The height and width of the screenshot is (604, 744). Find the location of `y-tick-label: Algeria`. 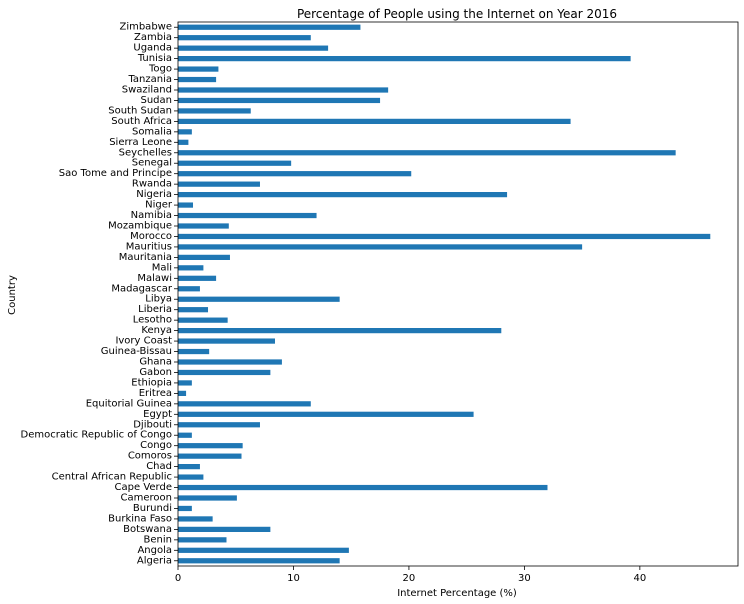

y-tick-label: Algeria is located at coordinates (154, 560).